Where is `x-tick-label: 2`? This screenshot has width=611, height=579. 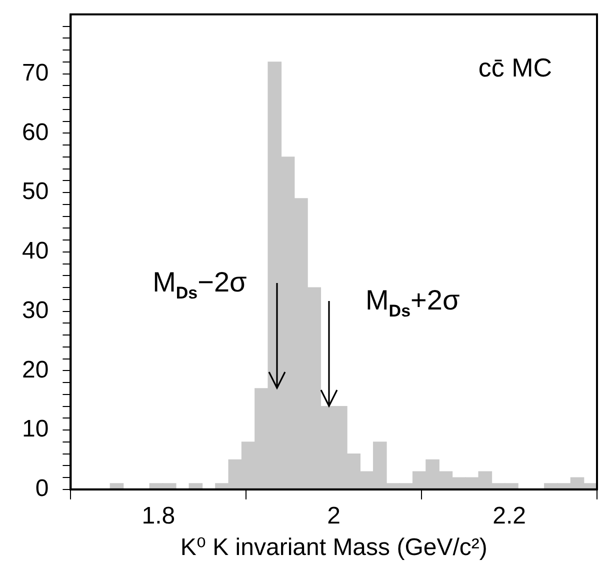 x-tick-label: 2 is located at coordinates (334, 516).